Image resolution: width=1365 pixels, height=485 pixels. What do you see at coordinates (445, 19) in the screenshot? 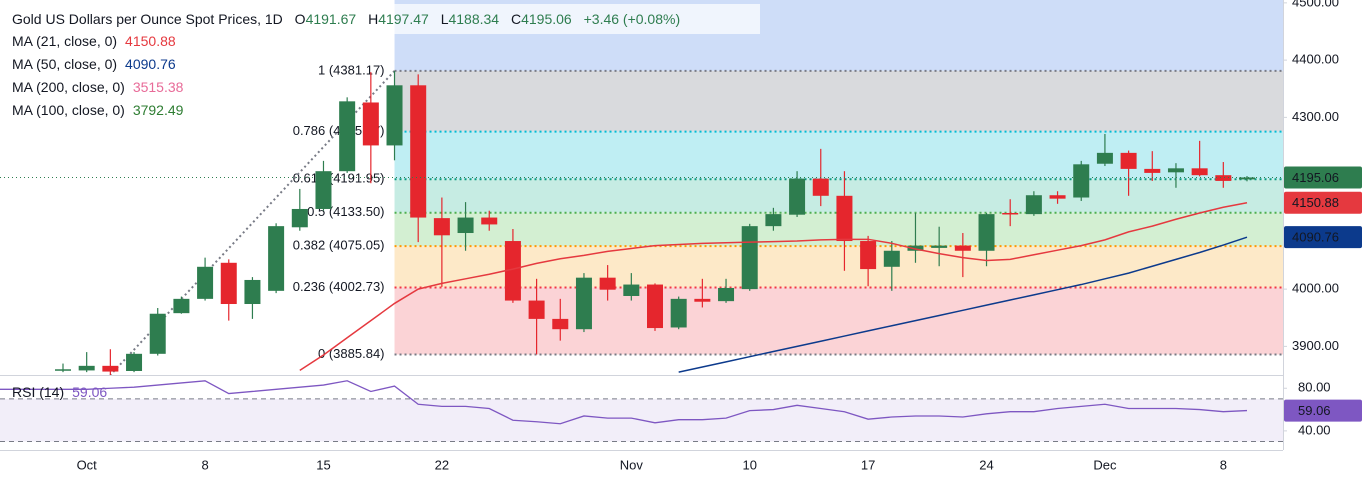
I see `ohlc-label: L` at bounding box center [445, 19].